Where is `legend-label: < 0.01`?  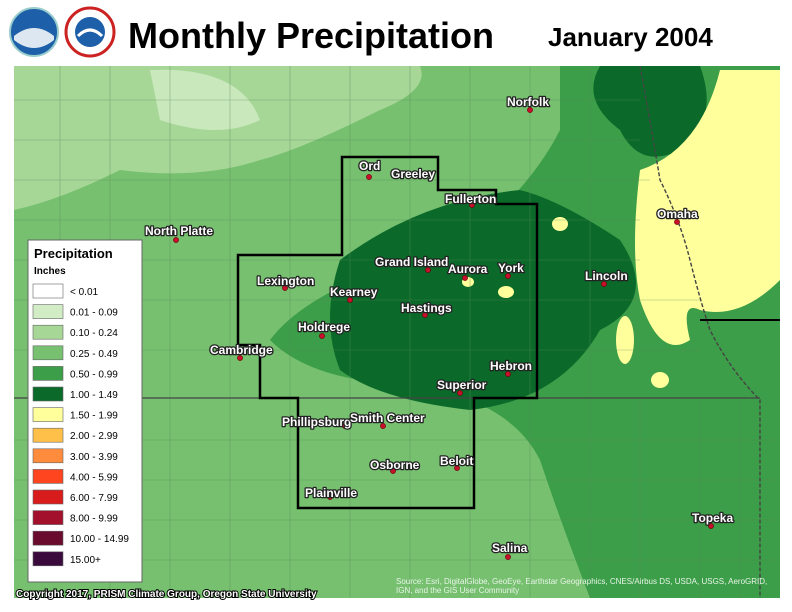
legend-label: < 0.01 is located at coordinates (84, 292).